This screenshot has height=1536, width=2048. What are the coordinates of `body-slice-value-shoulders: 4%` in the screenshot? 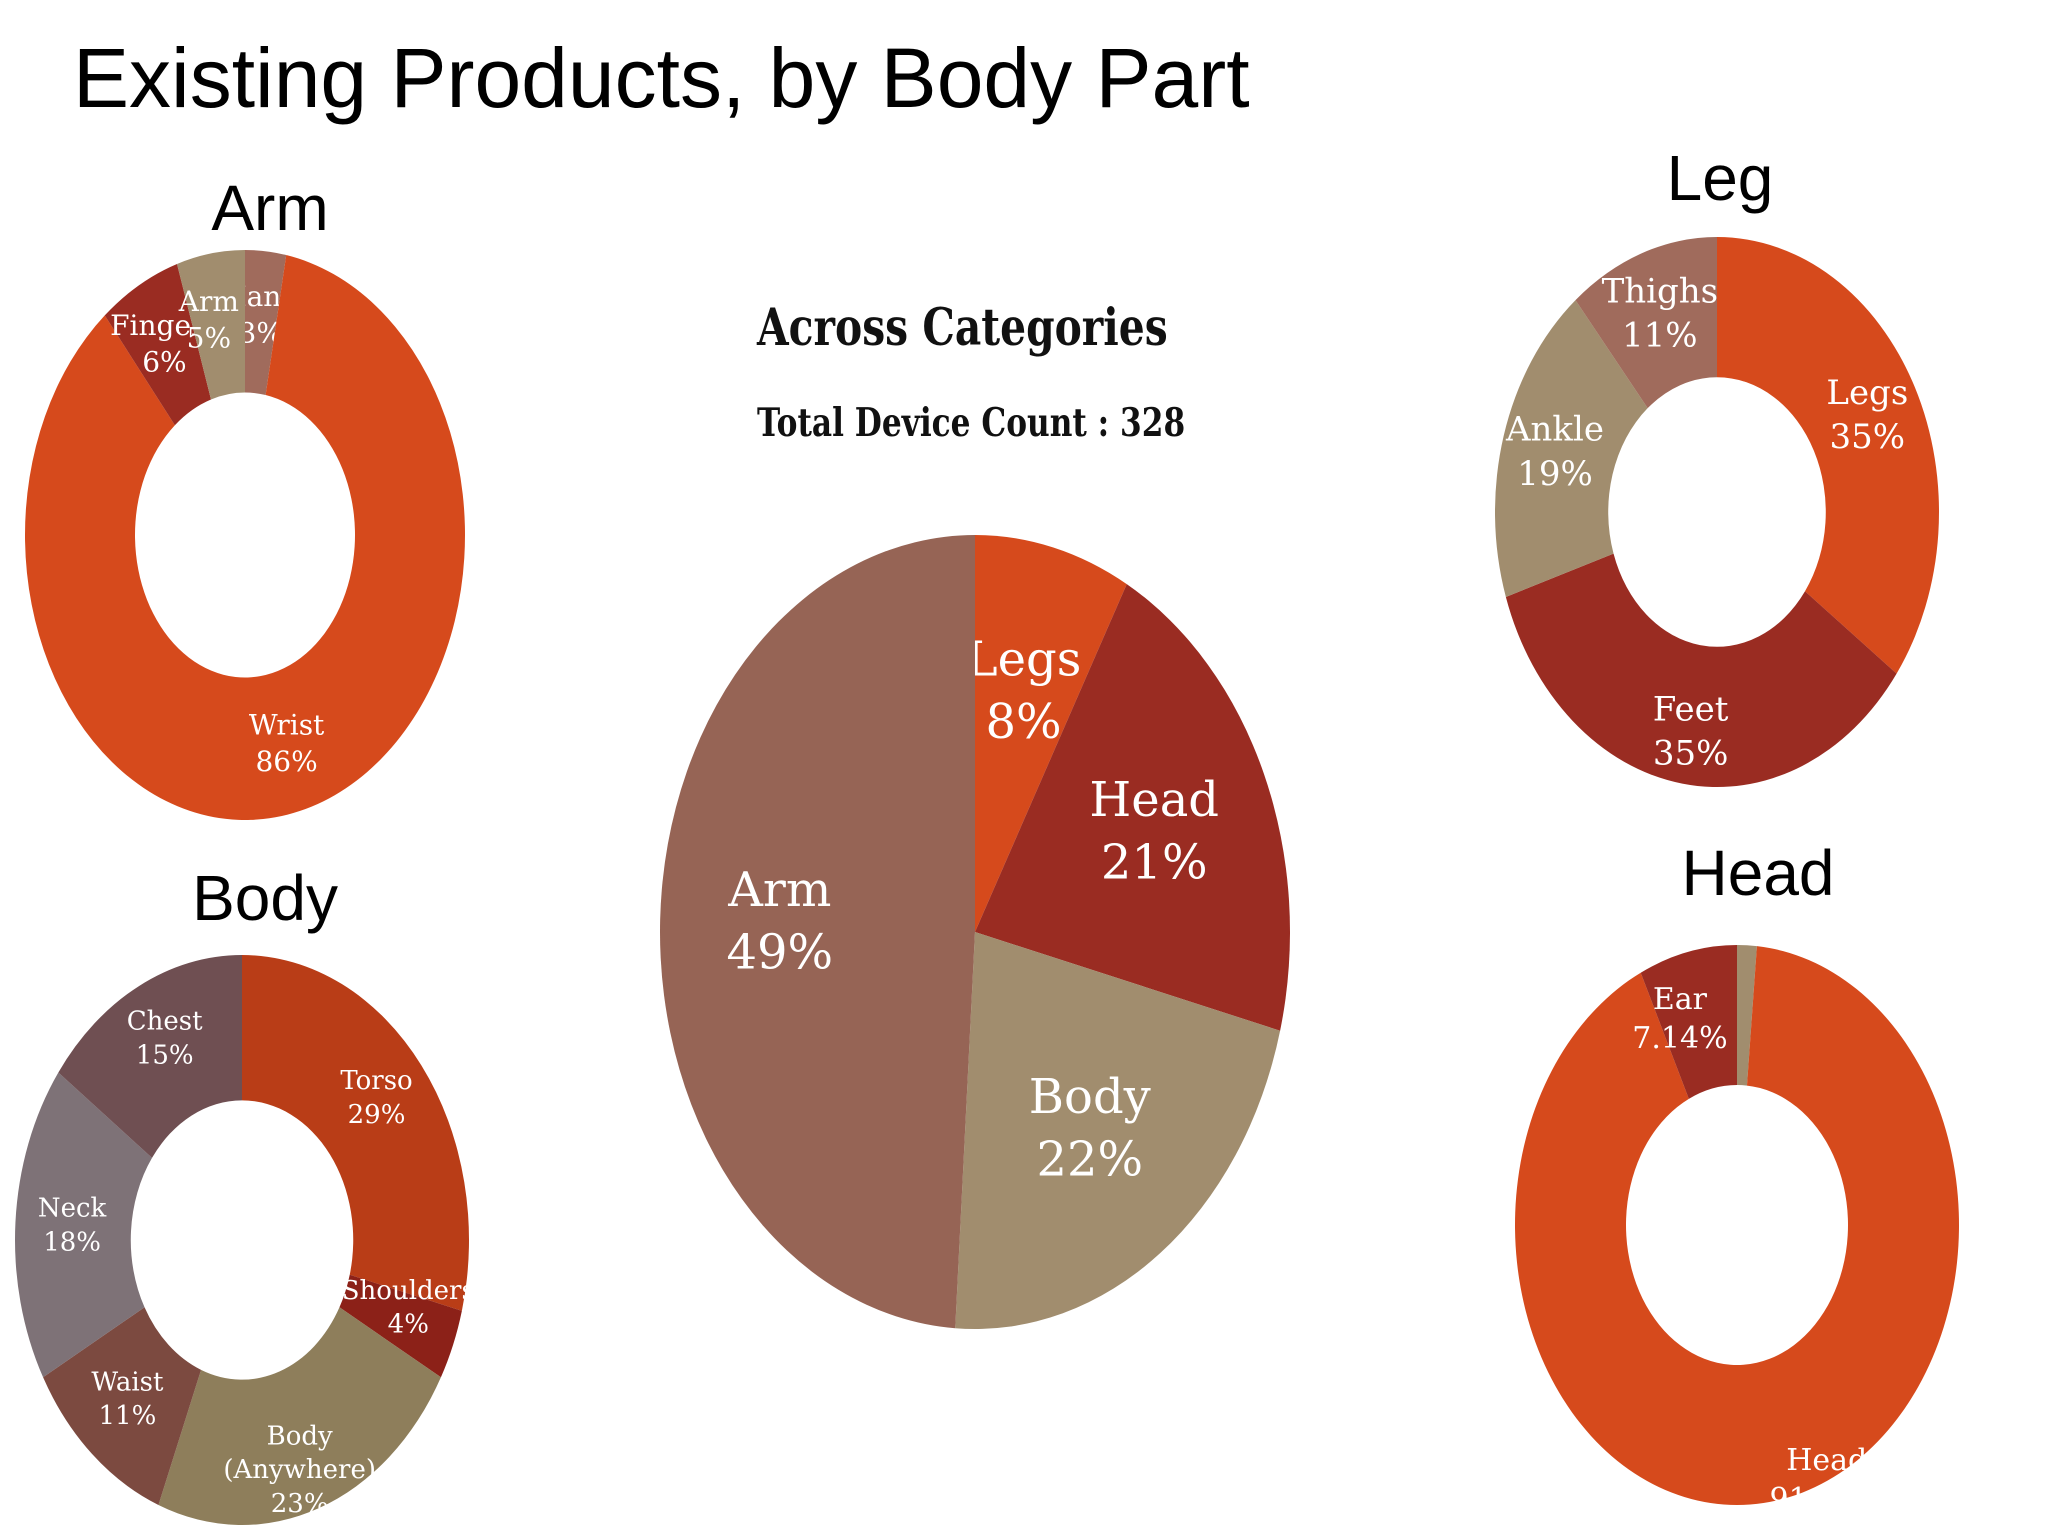 It's located at (408, 1325).